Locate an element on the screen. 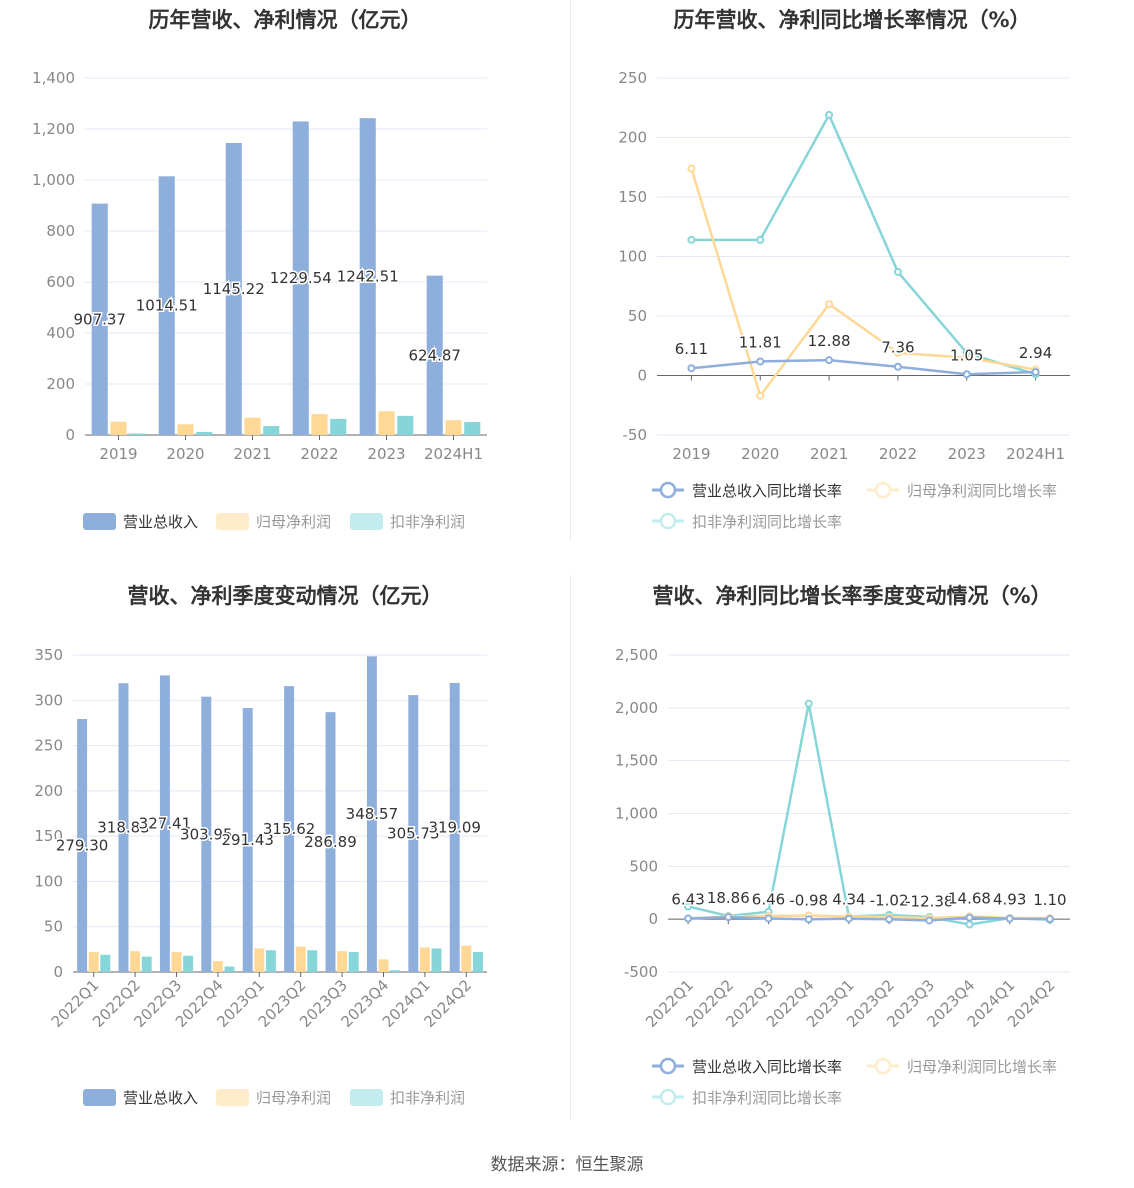 The image size is (1134, 1188). data-label: 624.87 is located at coordinates (434, 355).